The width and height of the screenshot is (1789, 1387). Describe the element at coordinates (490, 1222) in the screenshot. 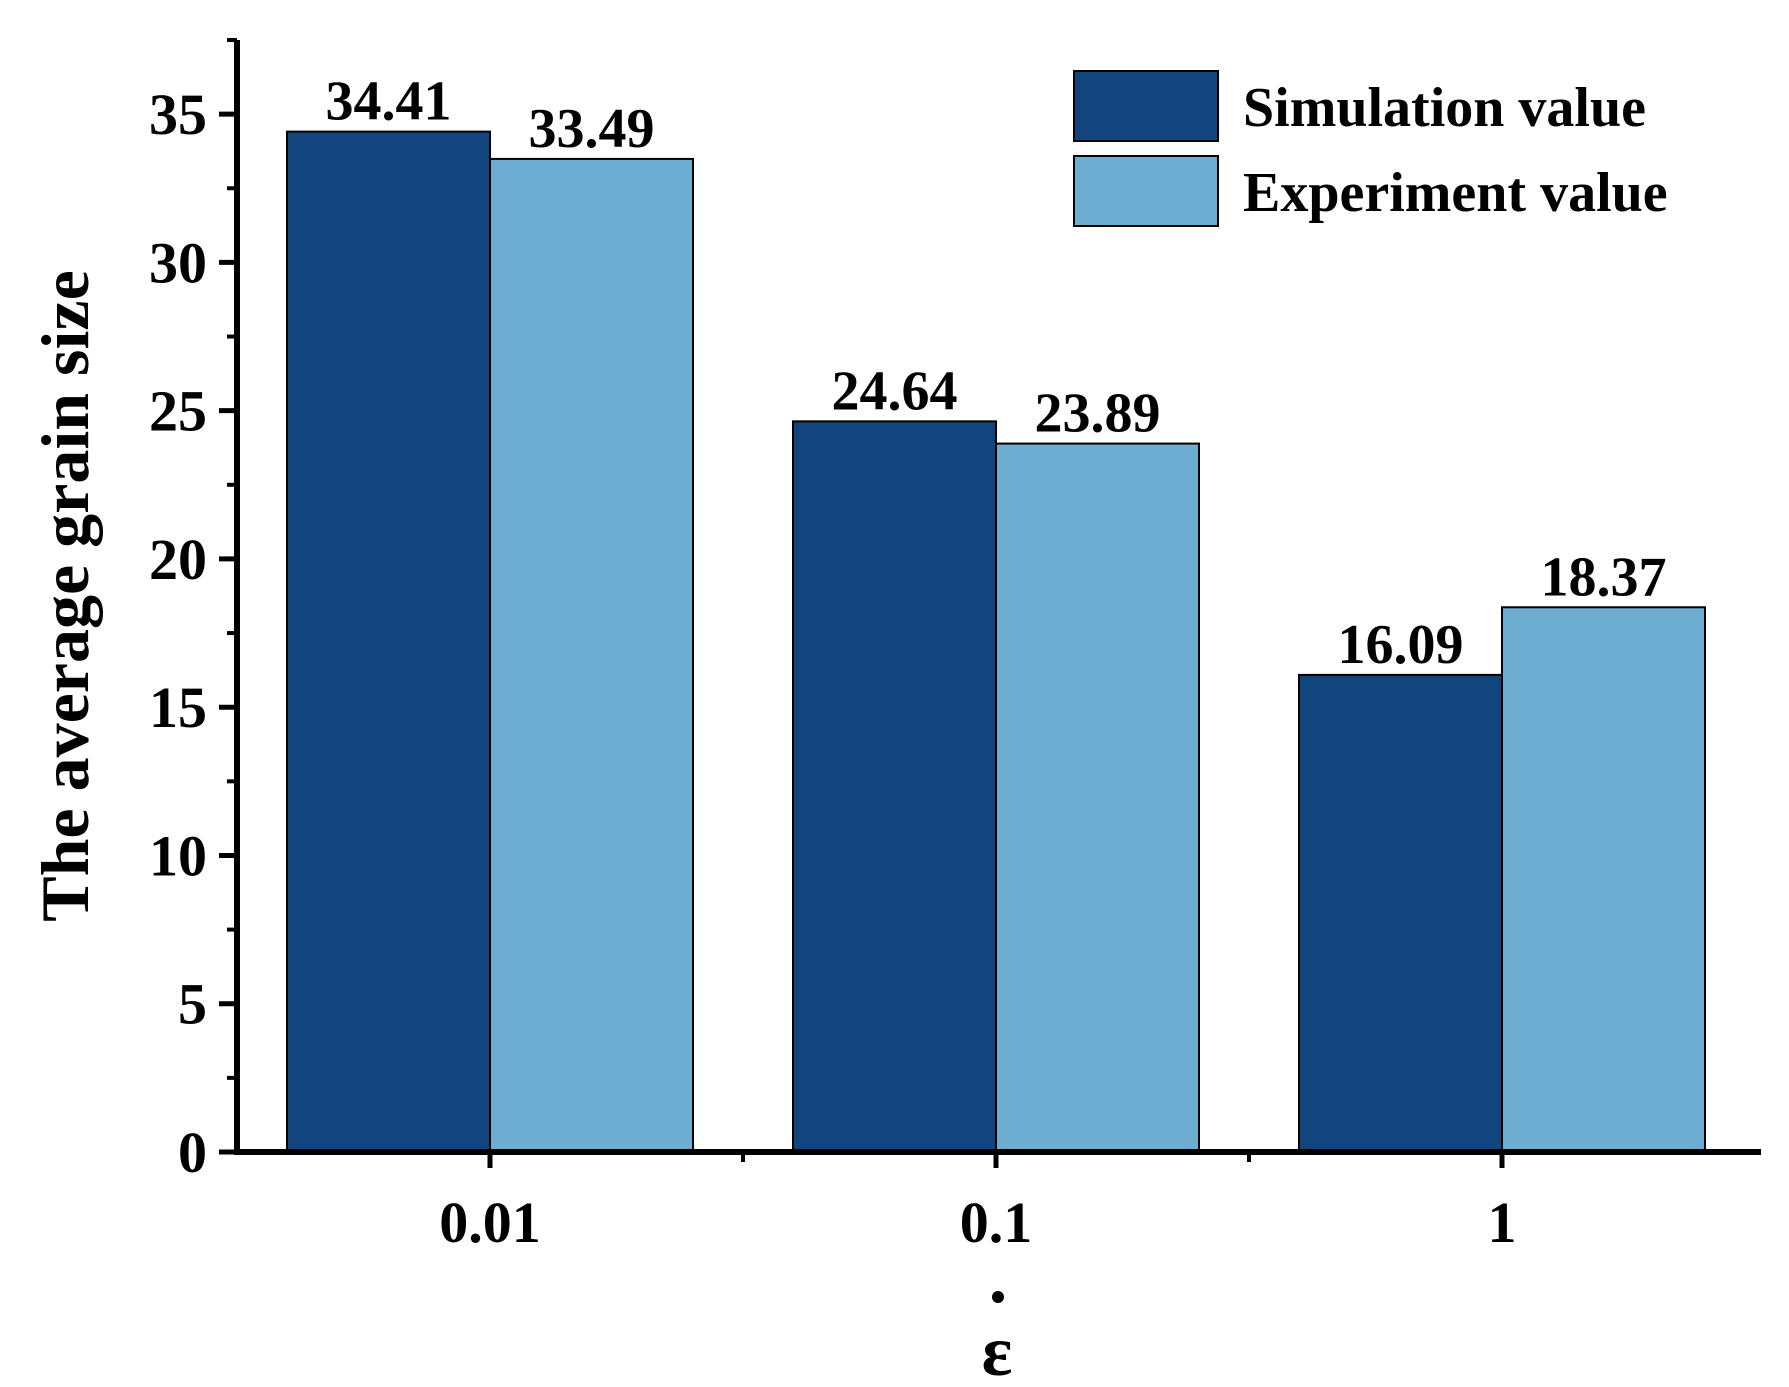

I see `x-tick-label-0.01: 0.01` at that location.